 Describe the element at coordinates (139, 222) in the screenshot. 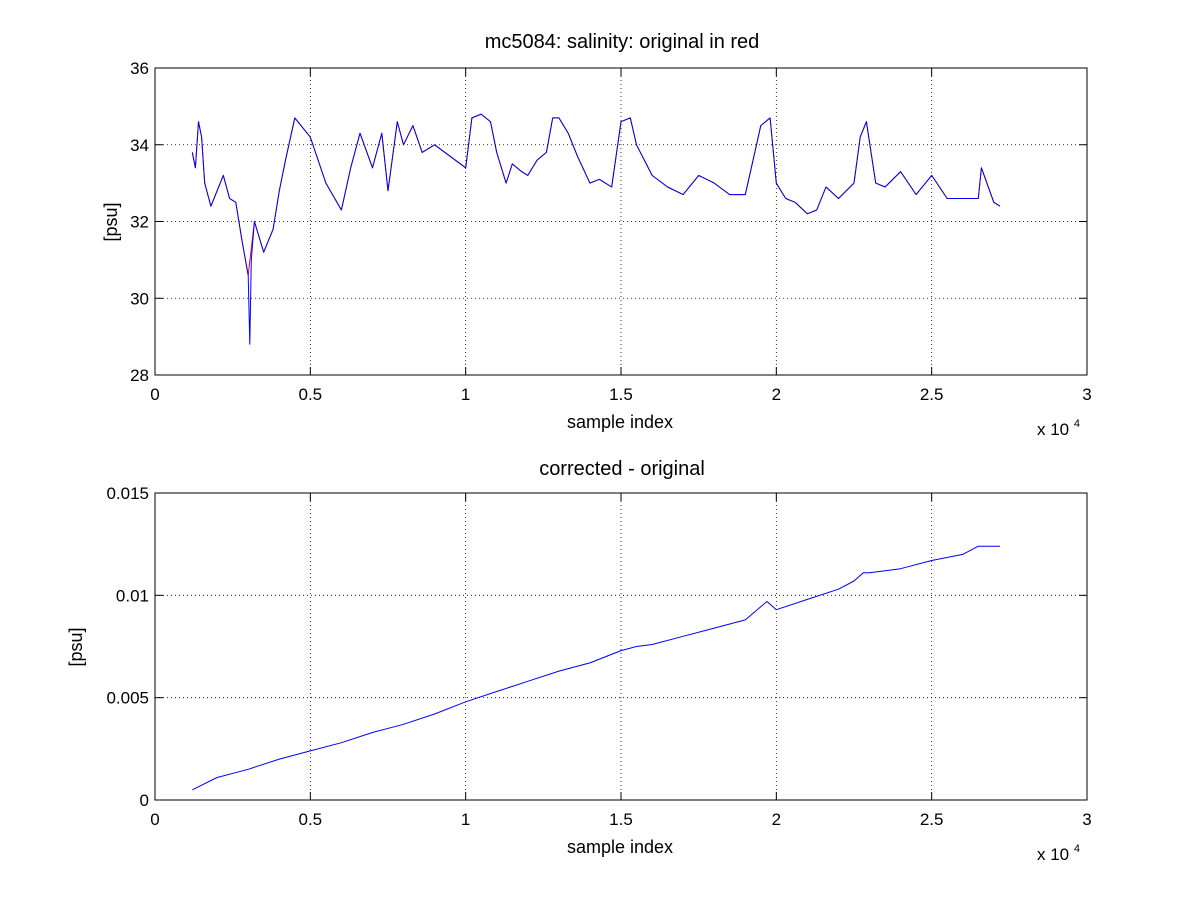

I see `salinity-y-tick-label: 32` at that location.